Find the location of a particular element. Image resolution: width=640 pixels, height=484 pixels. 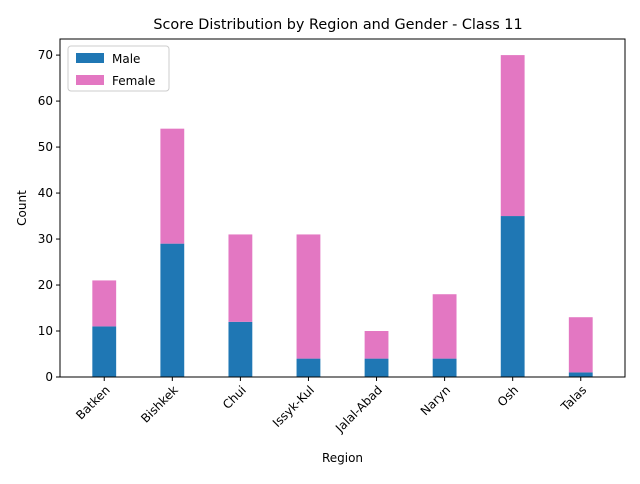

legend-label-female: Female is located at coordinates (133, 81).